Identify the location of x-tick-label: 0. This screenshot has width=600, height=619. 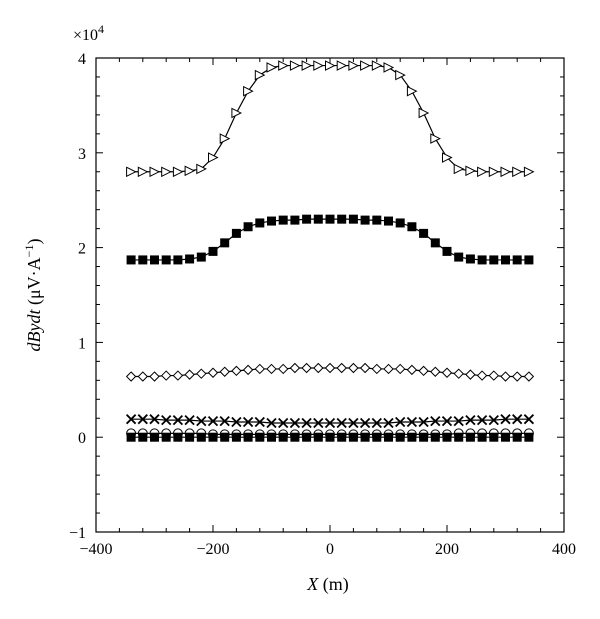
(330, 549).